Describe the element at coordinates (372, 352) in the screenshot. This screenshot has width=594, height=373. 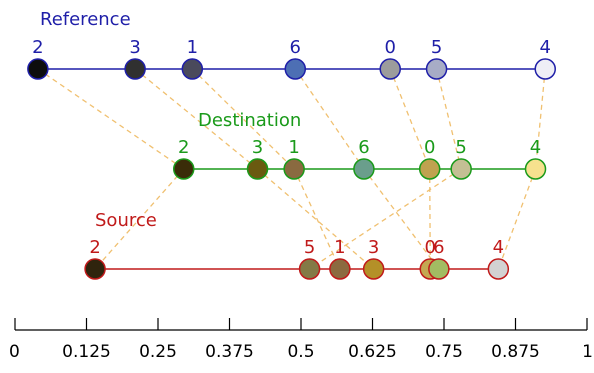
I see `axis-tick-label-5: 0.625` at that location.